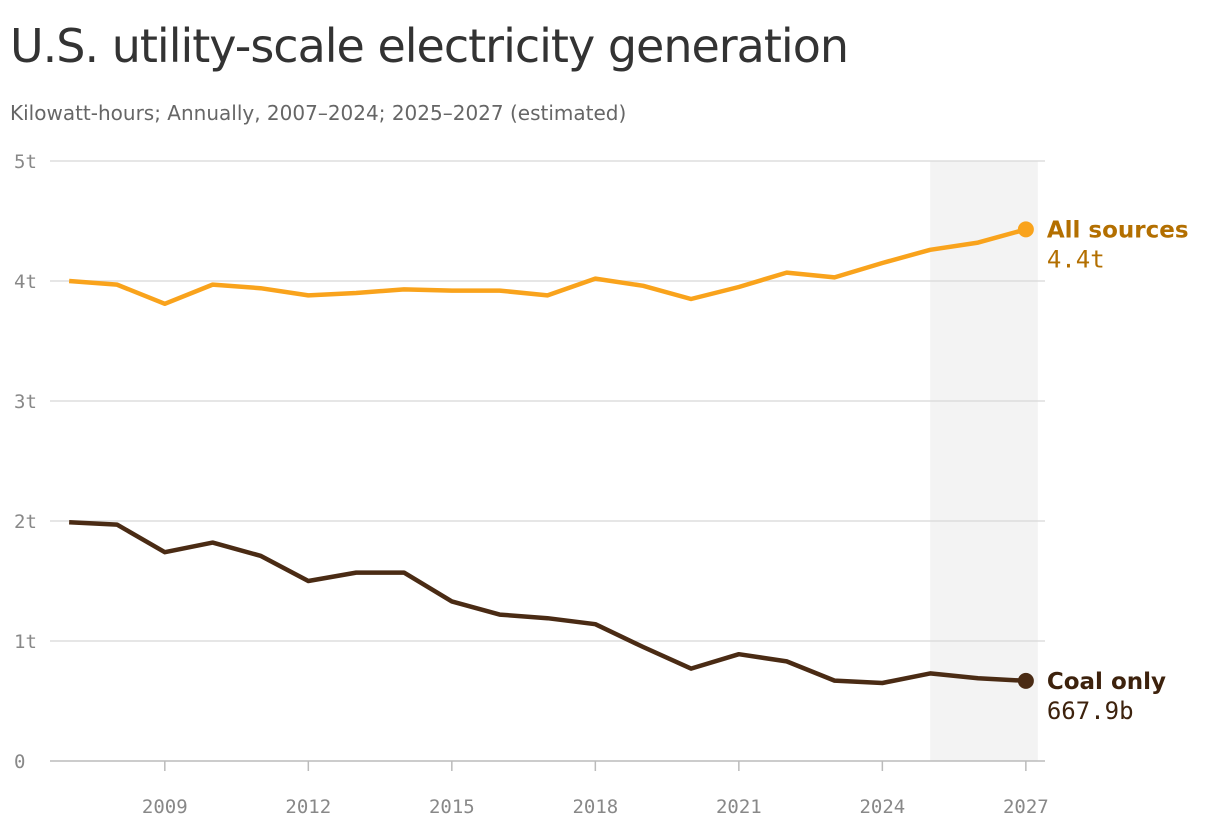 This screenshot has width=1220, height=830. Describe the element at coordinates (739, 807) in the screenshot. I see `x-tick-label: 2021` at that location.